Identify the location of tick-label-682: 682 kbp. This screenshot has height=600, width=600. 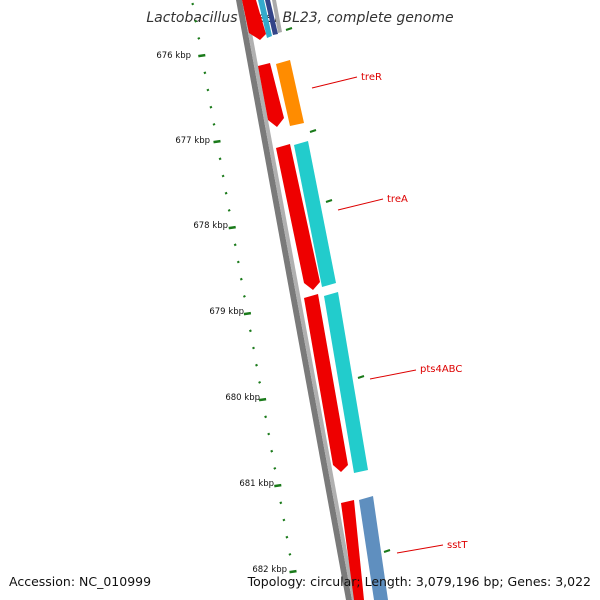
(269, 570).